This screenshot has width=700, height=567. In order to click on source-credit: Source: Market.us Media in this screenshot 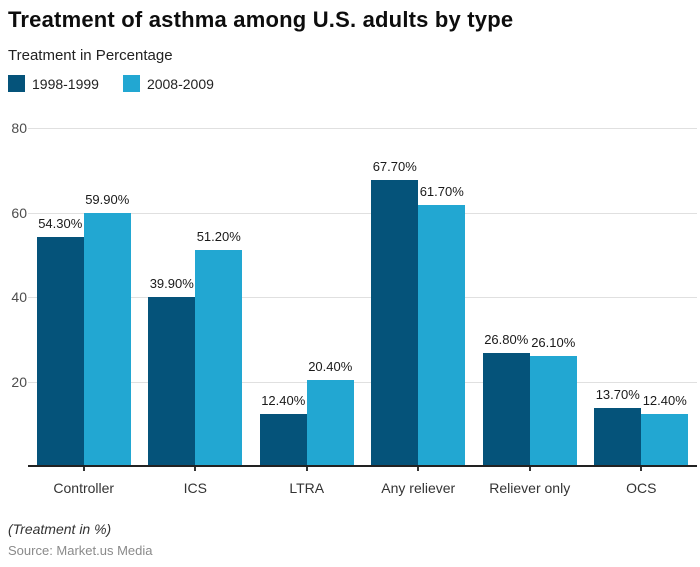, I will do `click(80, 550)`.